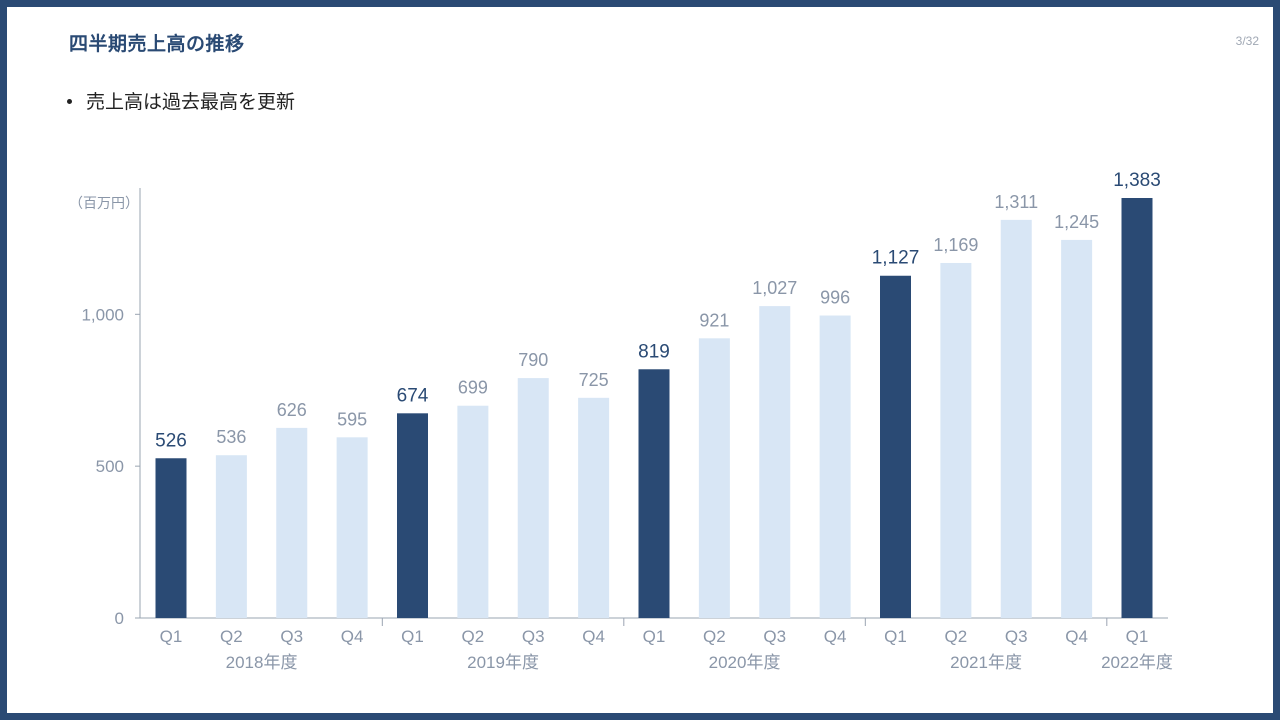 This screenshot has width=1280, height=720. What do you see at coordinates (104, 203) in the screenshot?
I see `y-axis-unit-label: （百万円）` at bounding box center [104, 203].